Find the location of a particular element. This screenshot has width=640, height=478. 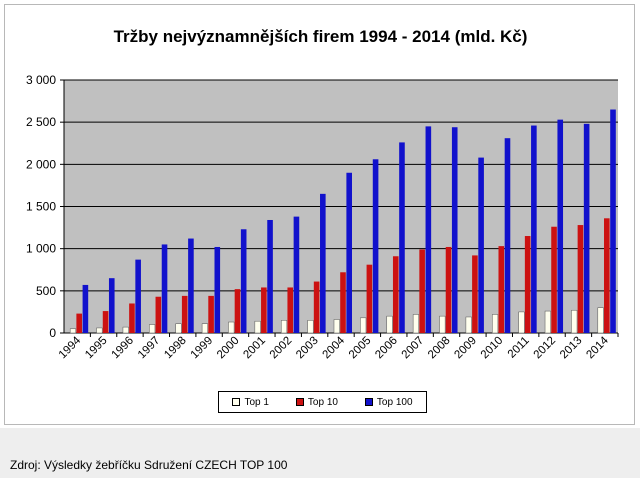

legend-item-top-10: Top 10 is located at coordinates (316, 402).